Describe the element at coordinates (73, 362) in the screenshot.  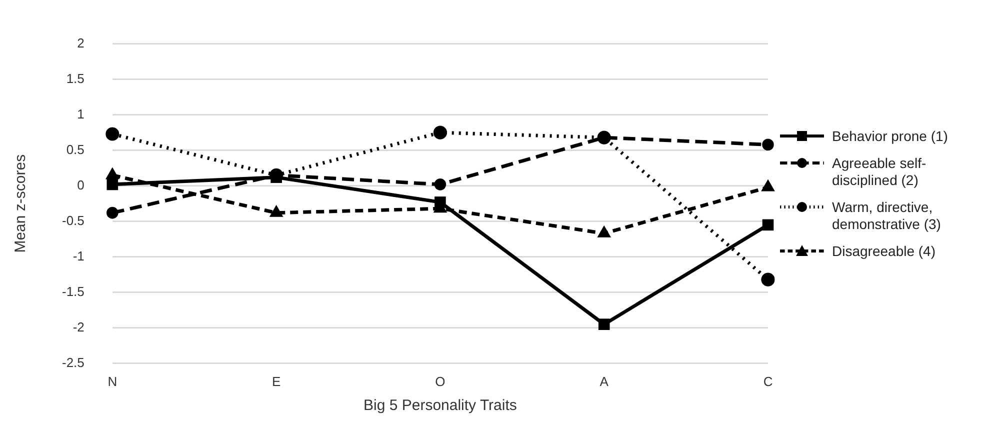
I see `y-tick-label: -2.5` at that location.